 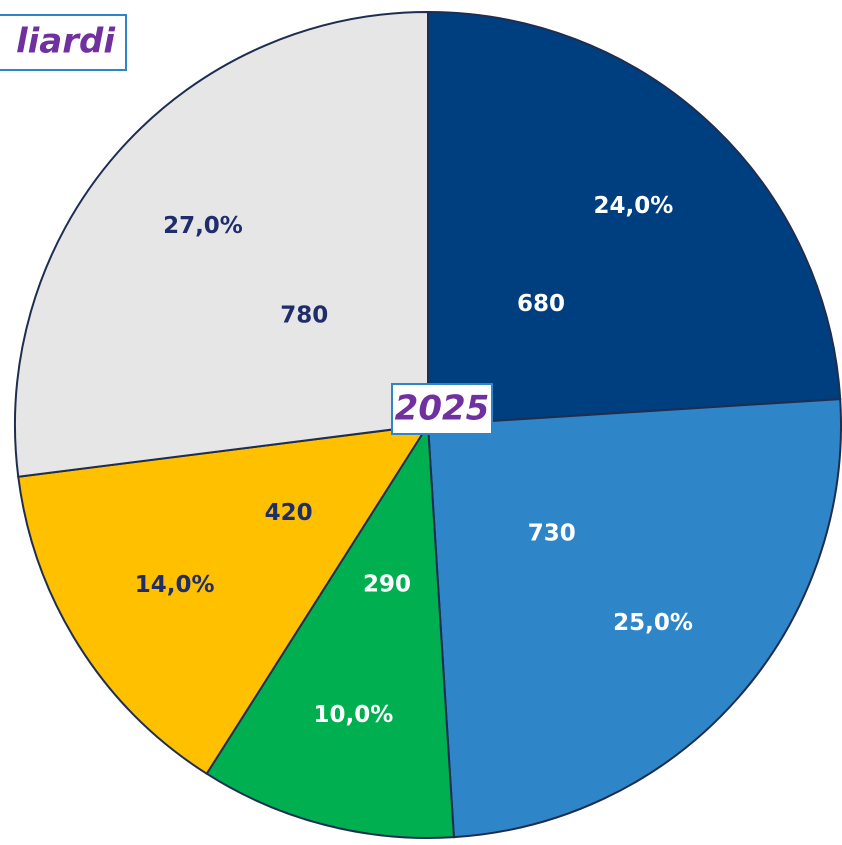 I want to click on percent-label: 24,0%, so click(x=633, y=206).